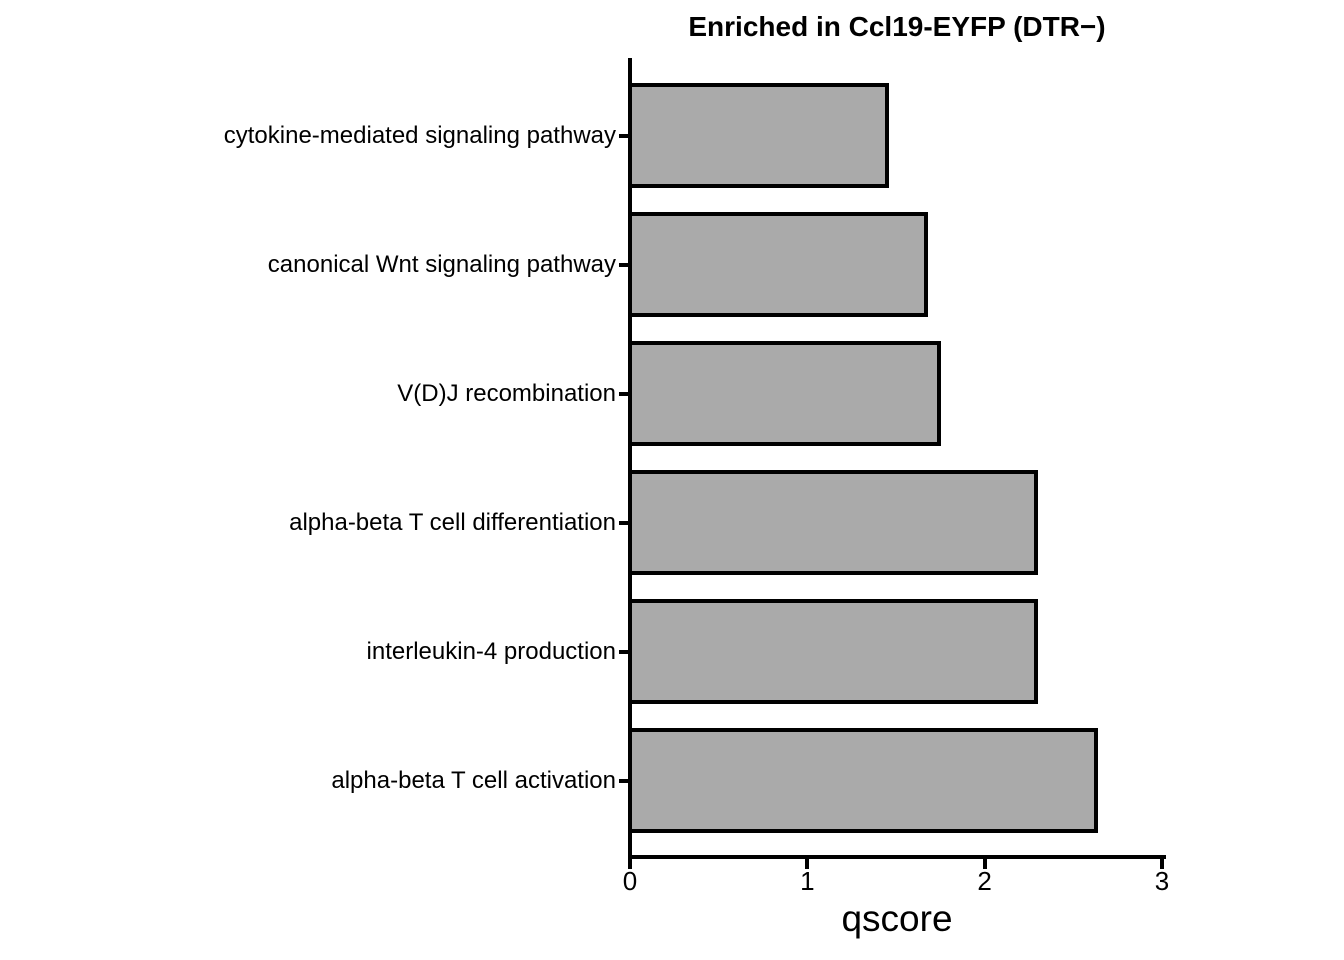 The image size is (1344, 960). I want to click on category-label: cytokine-mediated signaling pathway, so click(419, 135).